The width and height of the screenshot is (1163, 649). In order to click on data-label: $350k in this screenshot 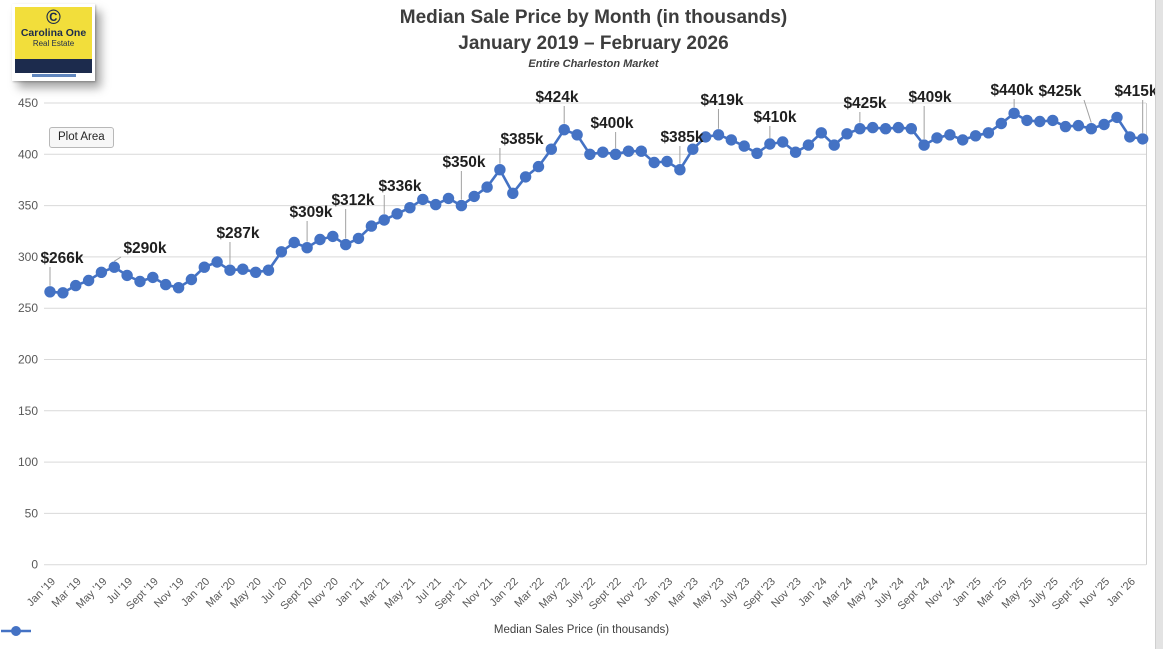, I will do `click(463, 162)`.